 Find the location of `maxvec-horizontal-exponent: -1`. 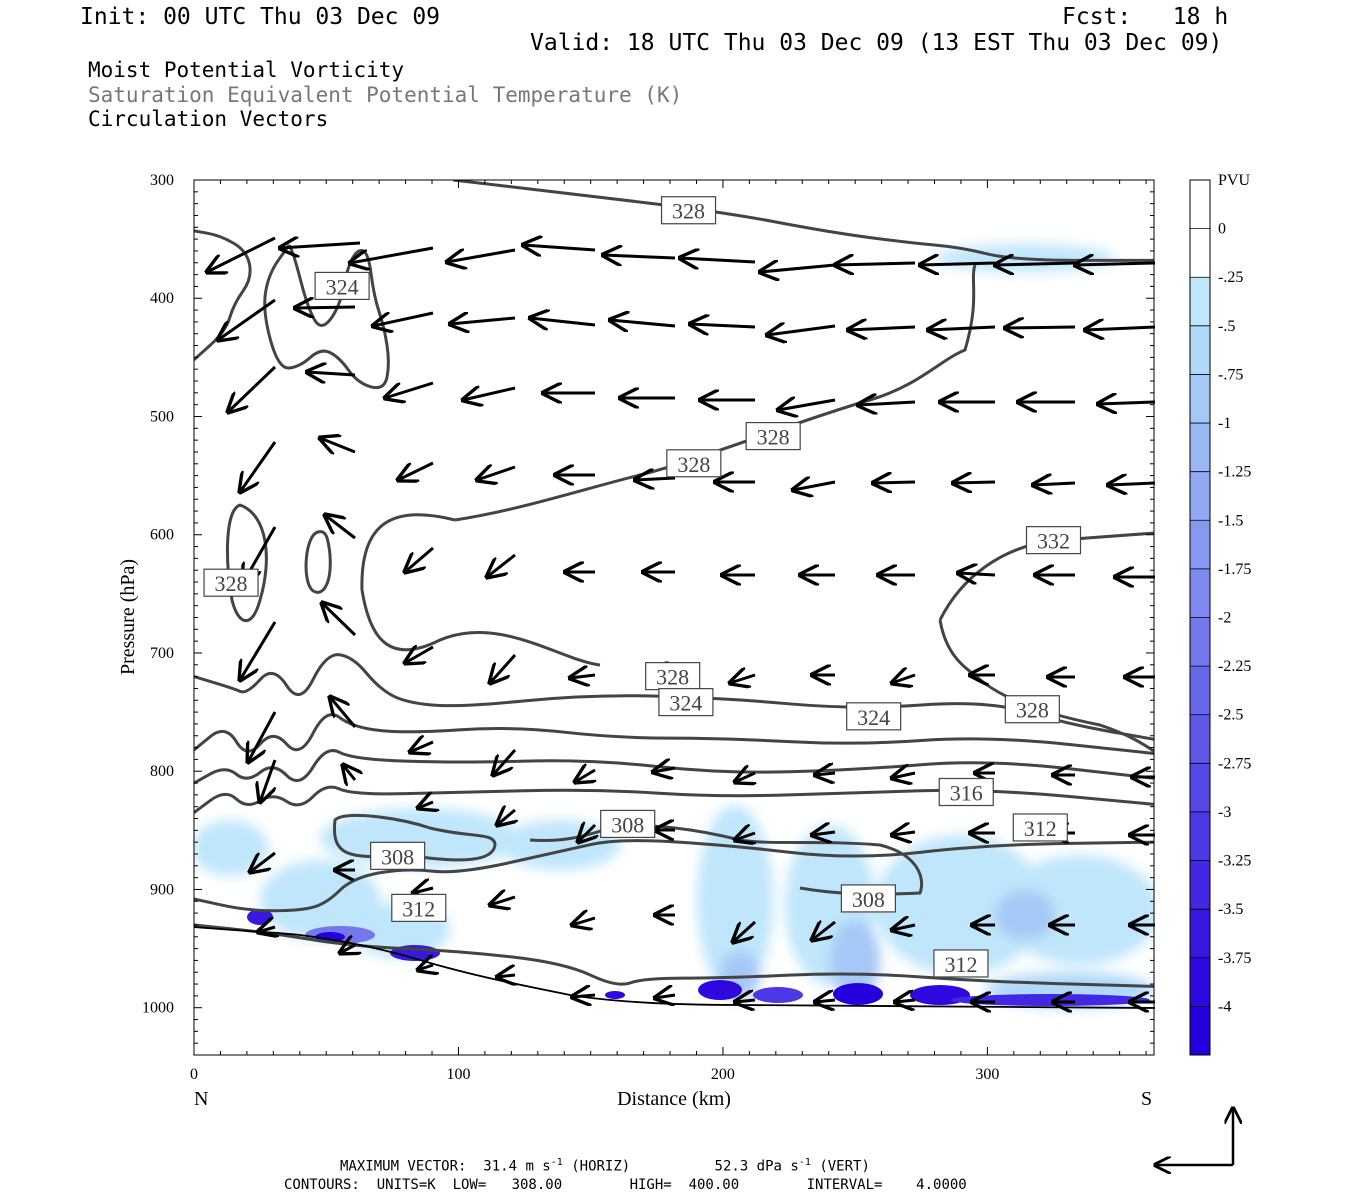

maxvec-horizontal-exponent: -1 is located at coordinates (556, 1162).